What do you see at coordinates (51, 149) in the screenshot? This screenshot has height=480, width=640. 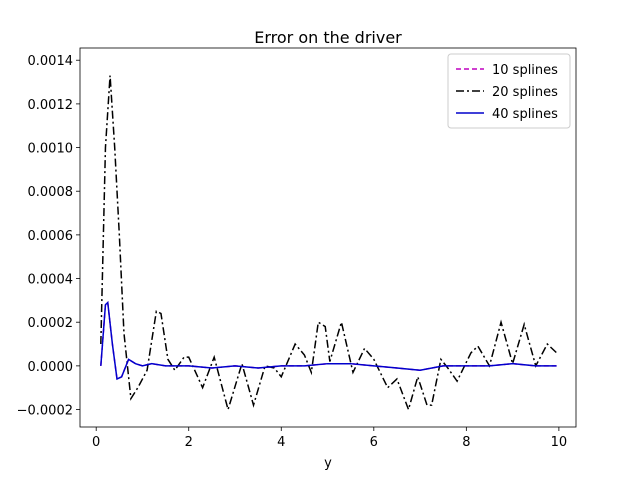 I see `y-tick-label: 0.0010` at bounding box center [51, 149].